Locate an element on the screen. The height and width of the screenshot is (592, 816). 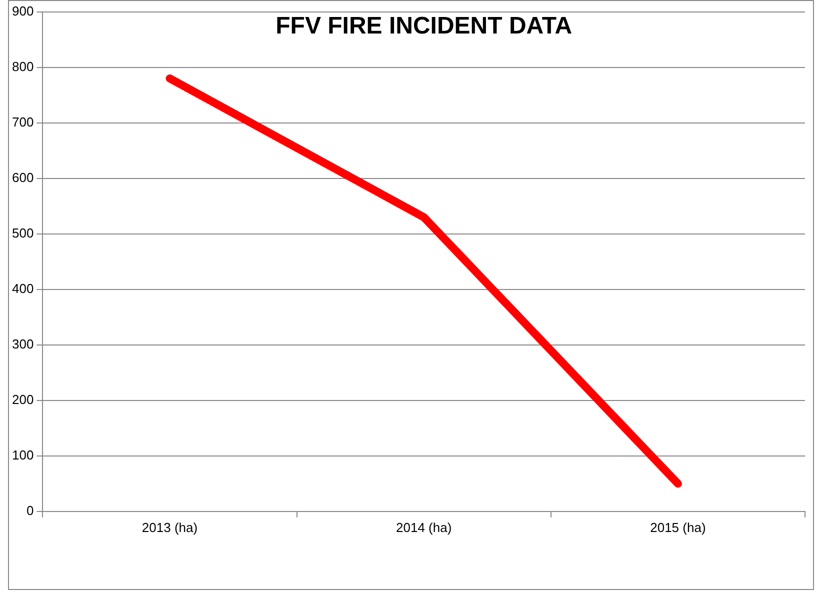
y-tick-label: 800 is located at coordinates (23, 66).